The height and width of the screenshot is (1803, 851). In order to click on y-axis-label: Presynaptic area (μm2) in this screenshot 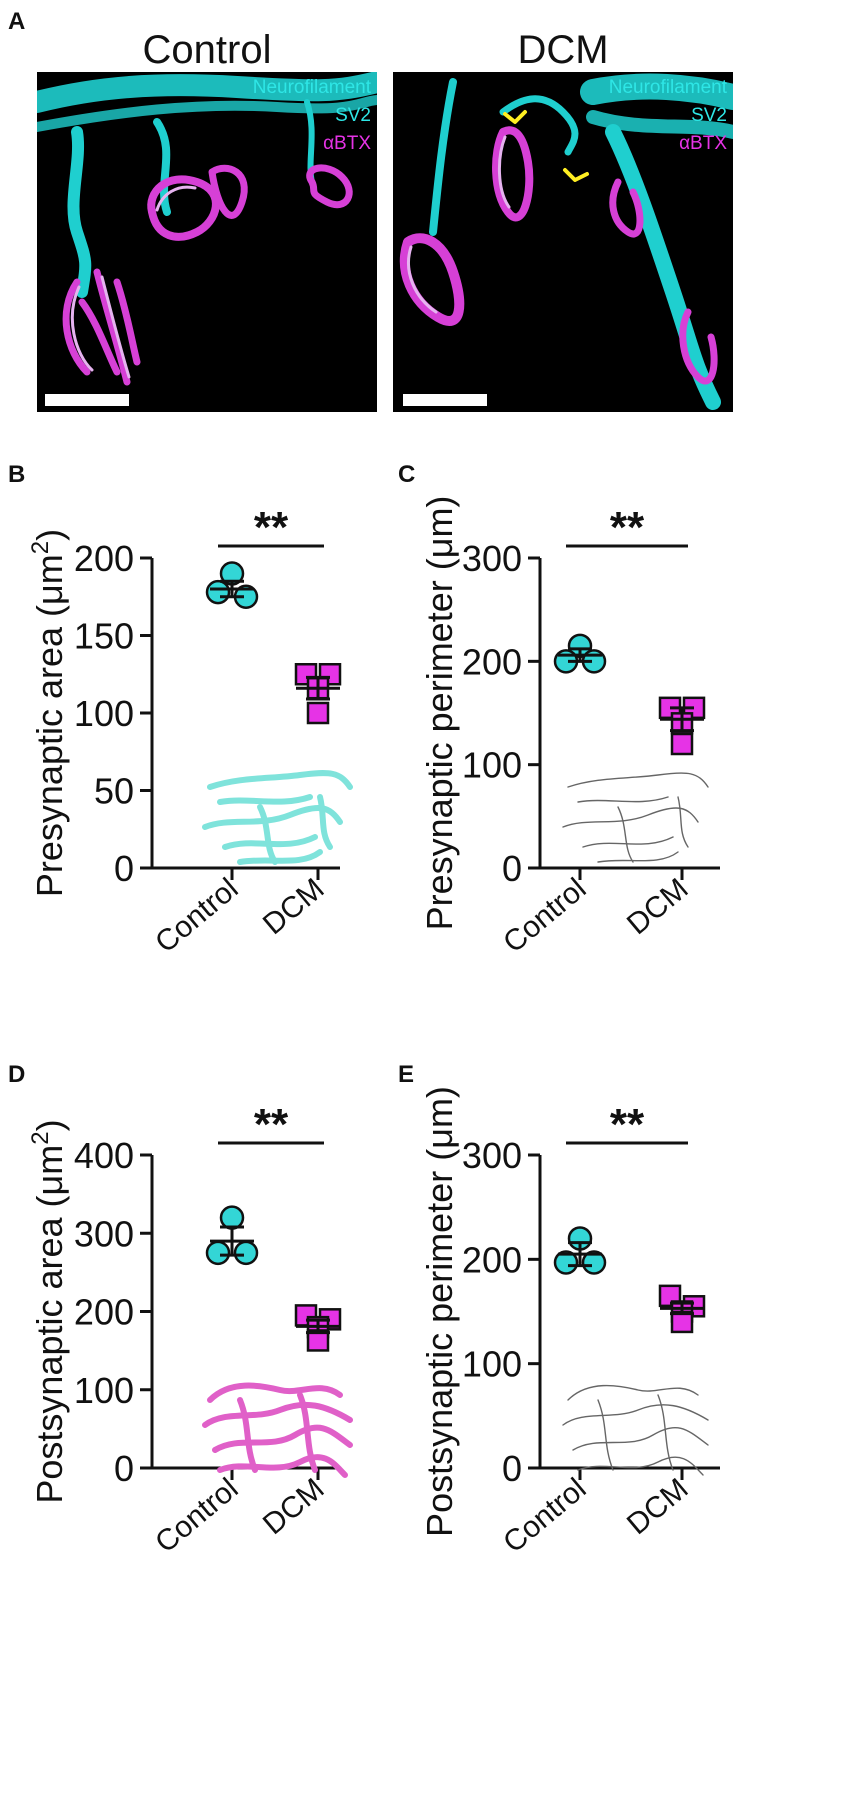, I will do `click(48, 713)`.